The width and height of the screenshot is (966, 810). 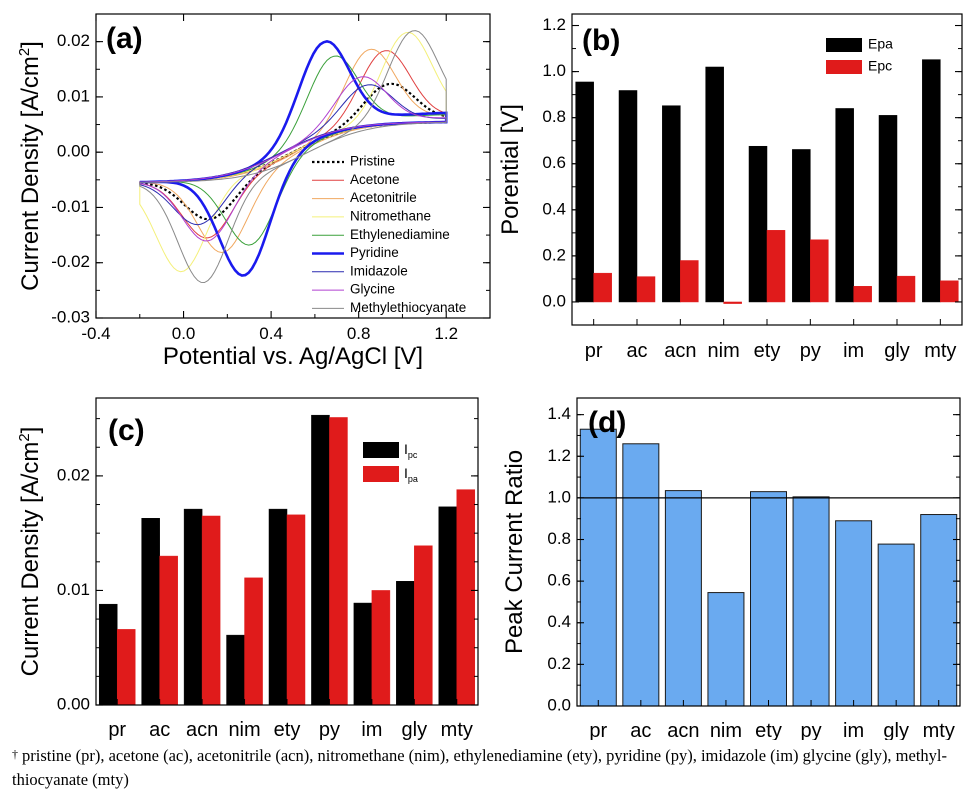 What do you see at coordinates (559, 496) in the screenshot?
I see `panel-d-ytick-label: 1.0` at bounding box center [559, 496].